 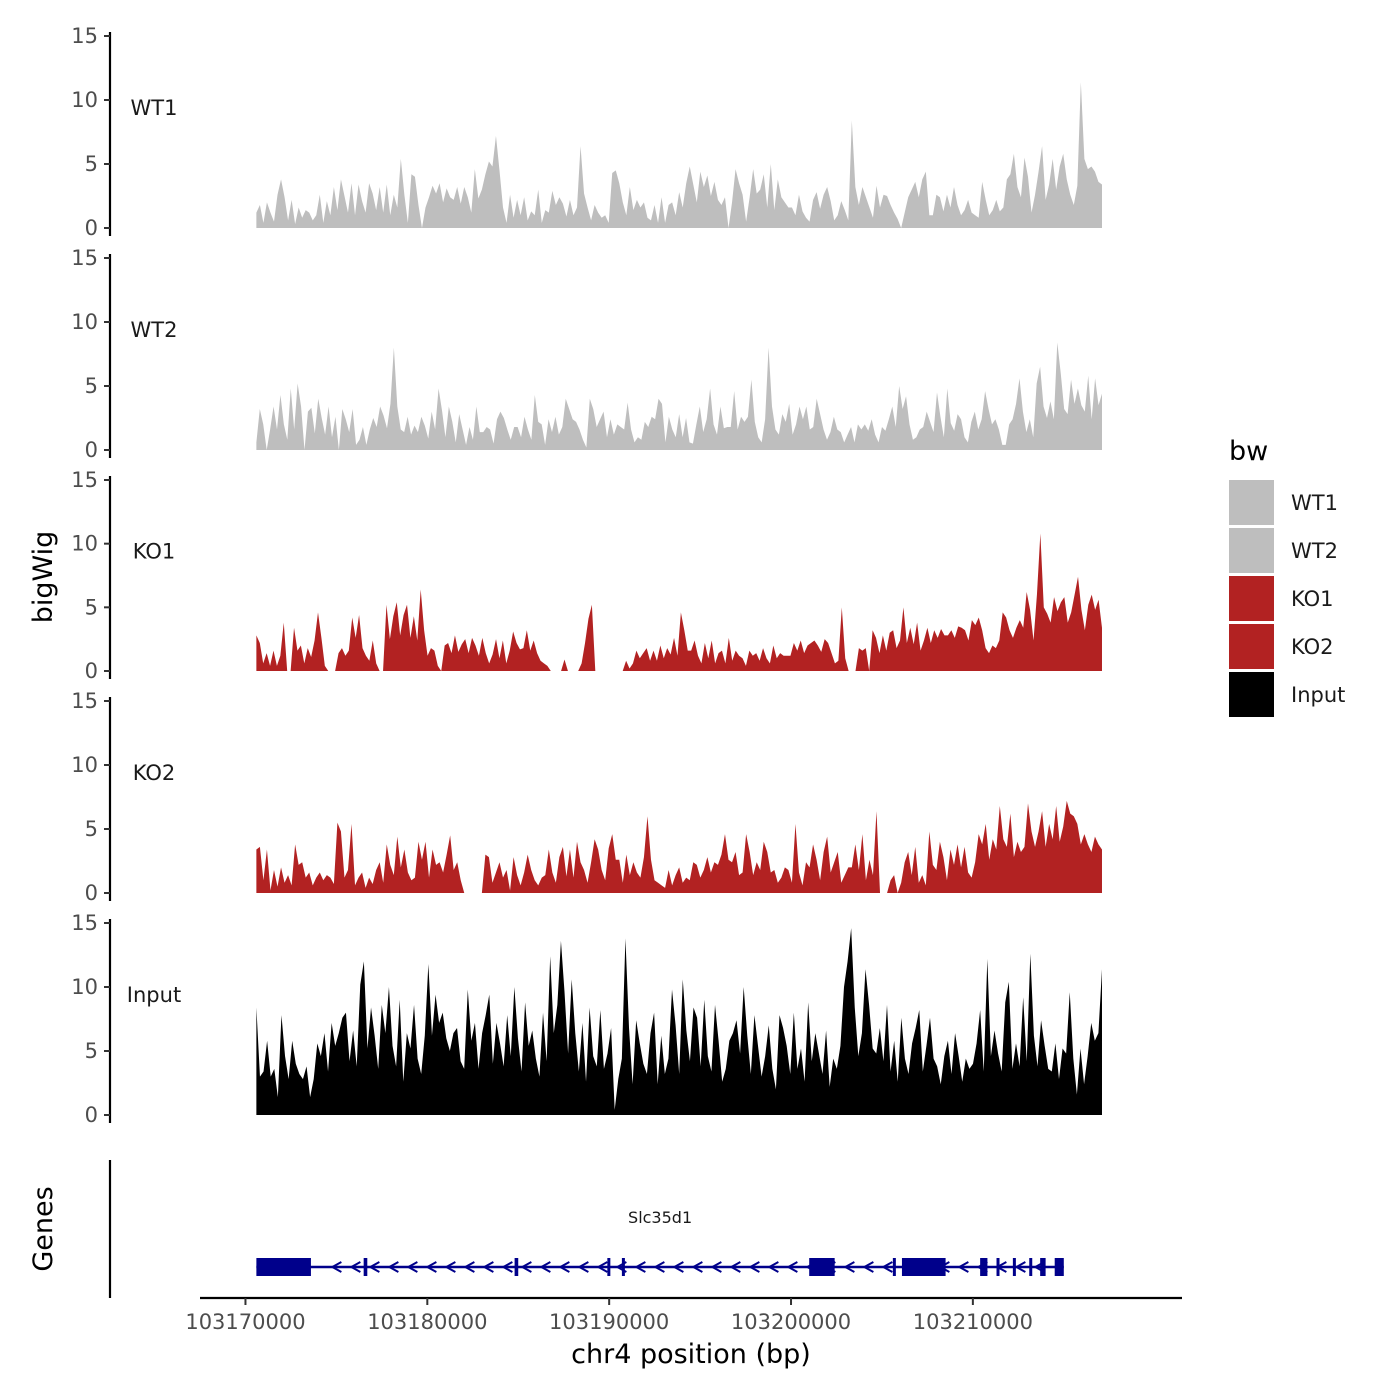 What do you see at coordinates (679, 602) in the screenshot?
I see `signal-area-ko1` at bounding box center [679, 602].